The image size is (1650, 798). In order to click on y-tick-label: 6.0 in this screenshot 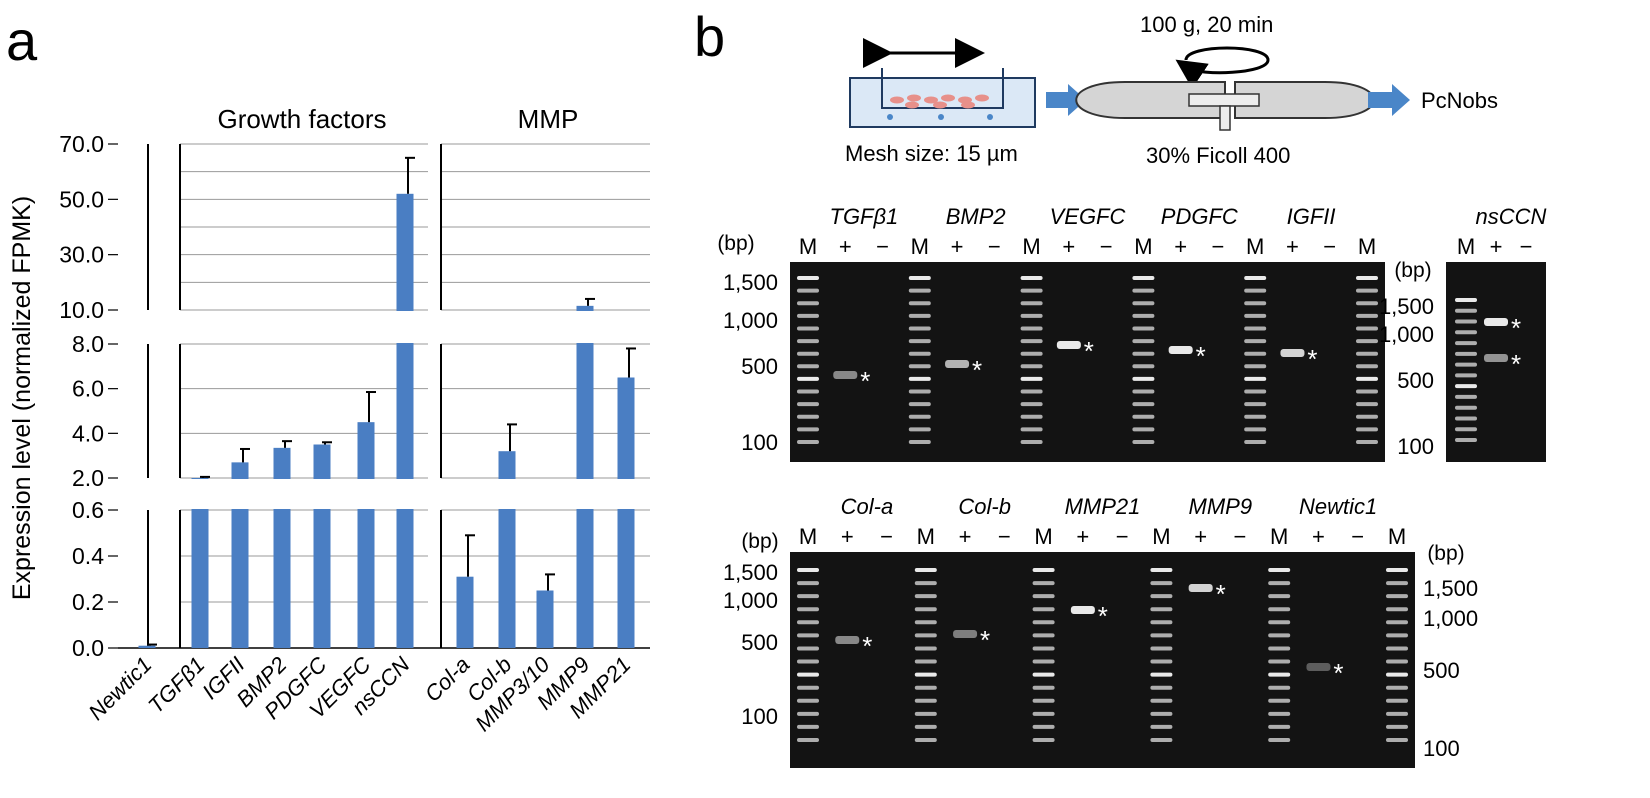, I will do `click(88, 389)`.